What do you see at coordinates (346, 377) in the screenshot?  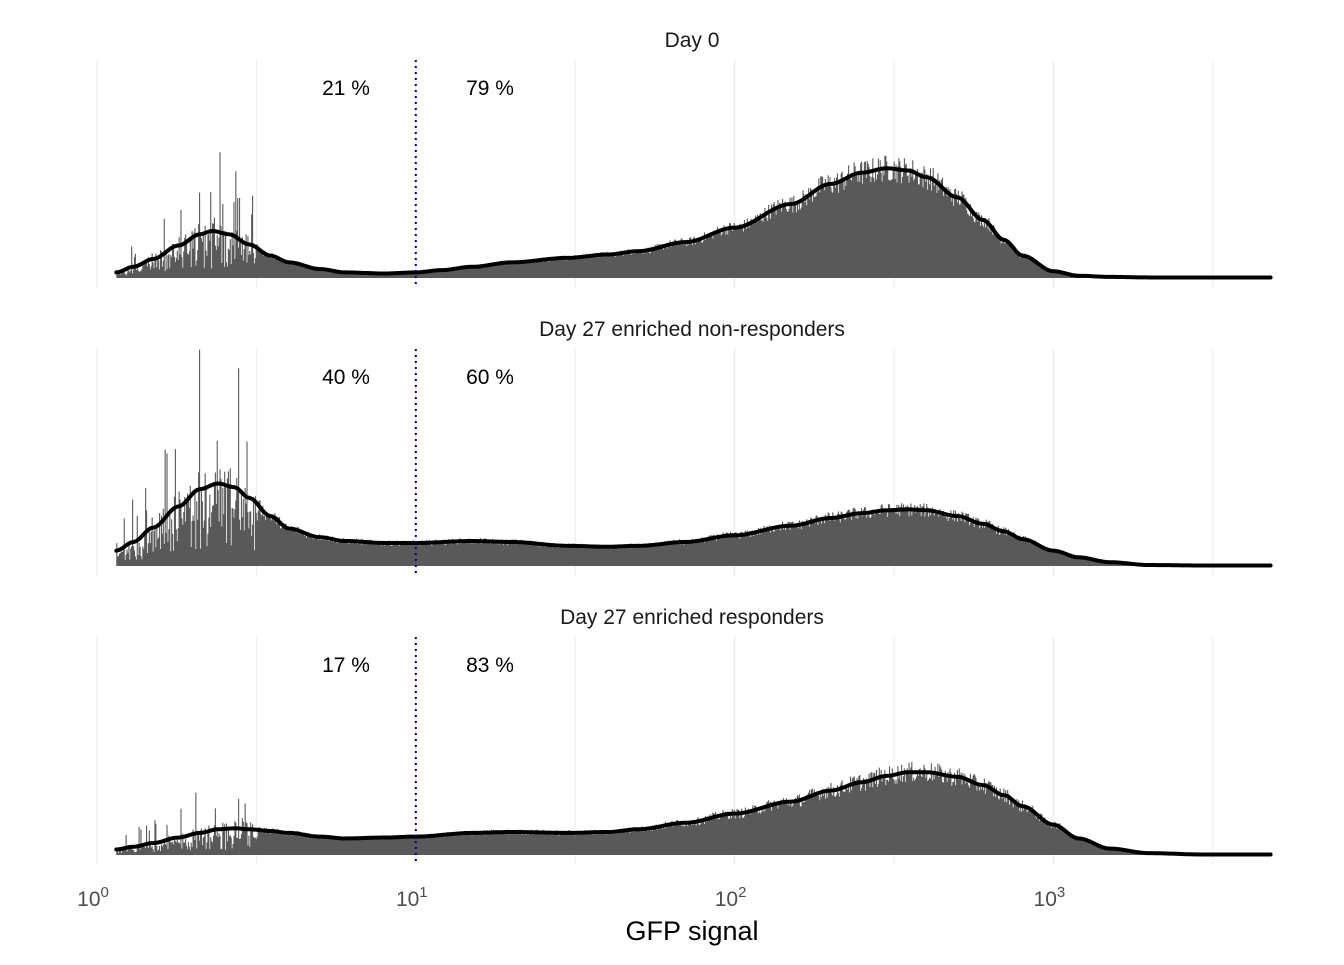 I see `left-percent-label: 40 %` at bounding box center [346, 377].